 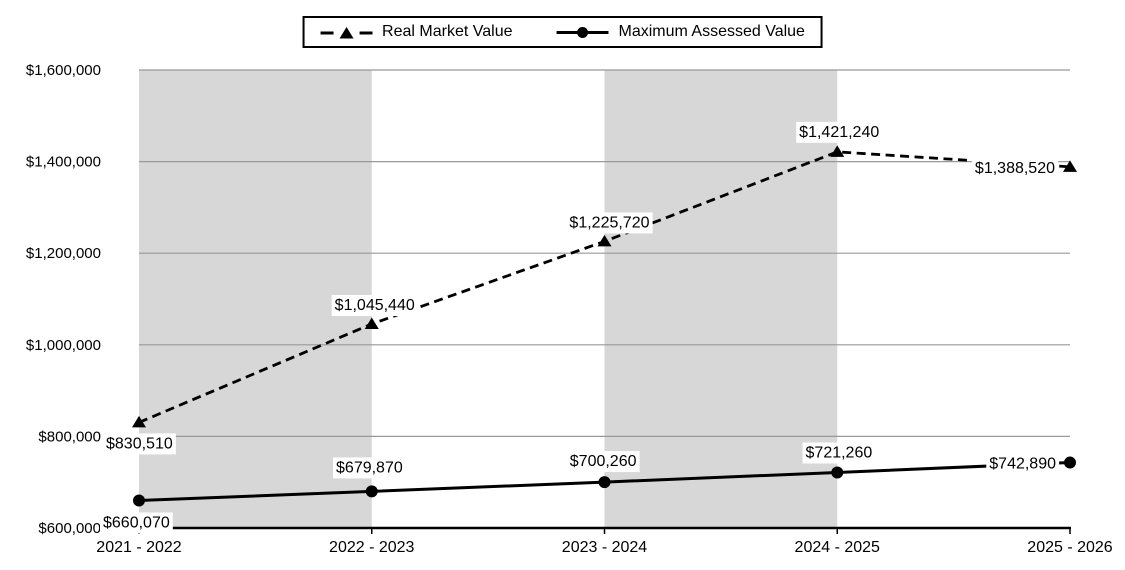 I want to click on maximum-assessed-value-data-label: $721,260, so click(x=839, y=452).